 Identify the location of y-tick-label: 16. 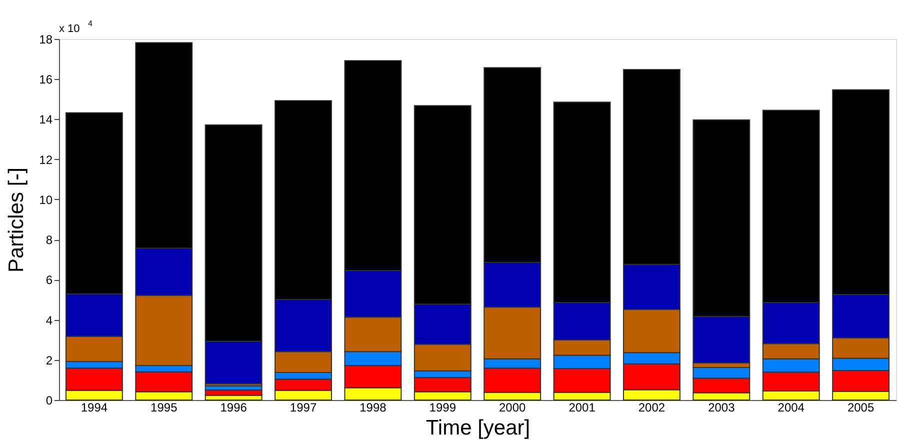
(46, 79).